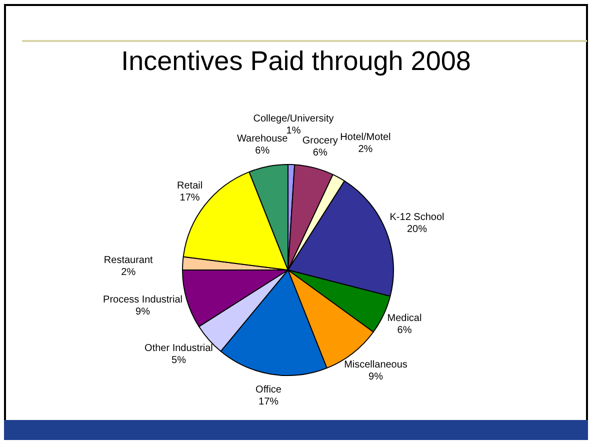  What do you see at coordinates (143, 300) in the screenshot?
I see `slice-label: Process Industrial` at bounding box center [143, 300].